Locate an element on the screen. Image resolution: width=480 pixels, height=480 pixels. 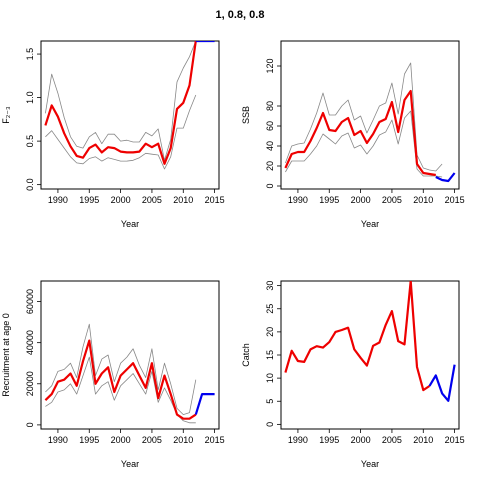
y-tick-label: 1.0 is located at coordinates (30, 97).